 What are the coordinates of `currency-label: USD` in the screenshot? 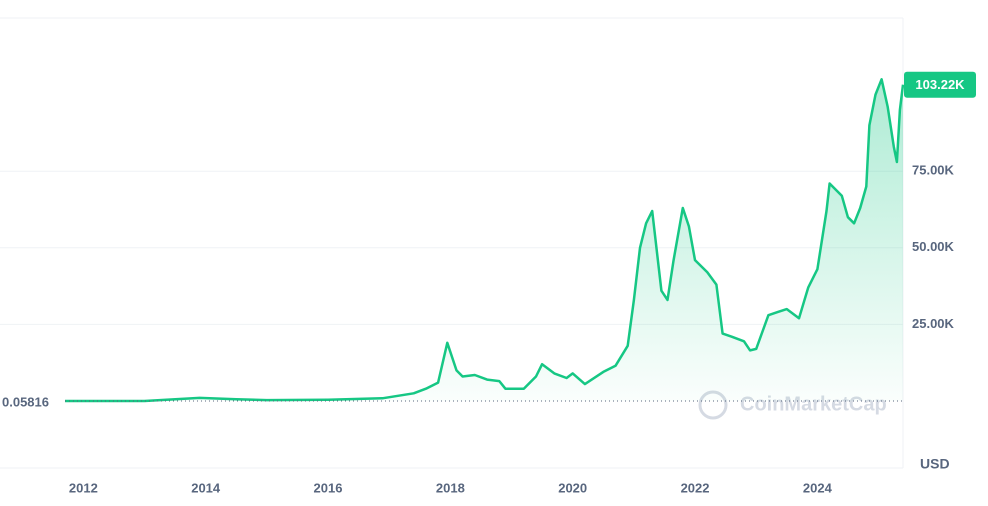 It's located at (935, 464).